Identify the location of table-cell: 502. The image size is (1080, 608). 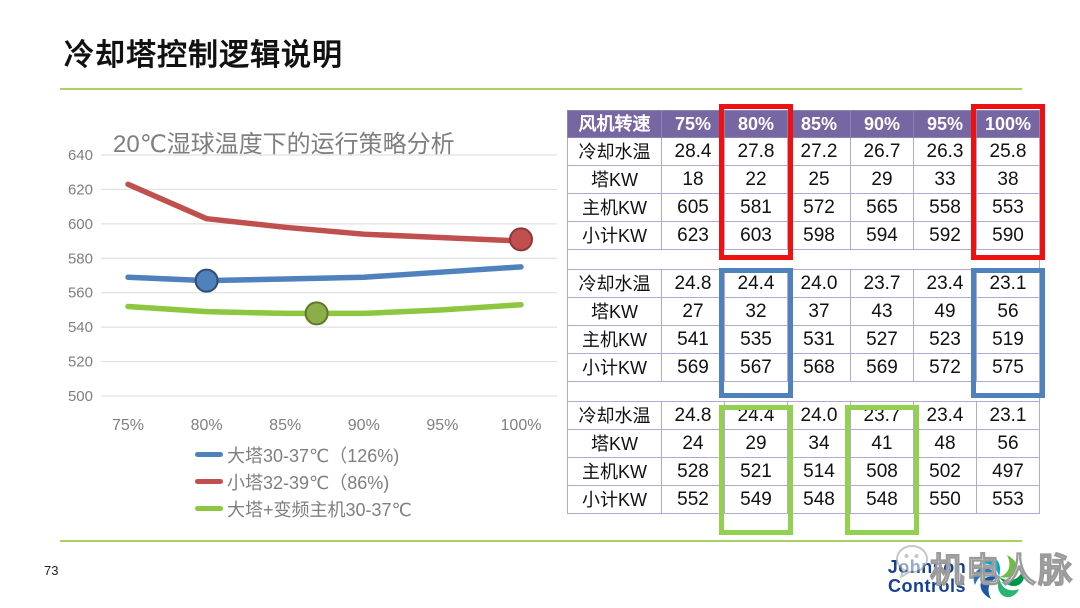
(945, 471).